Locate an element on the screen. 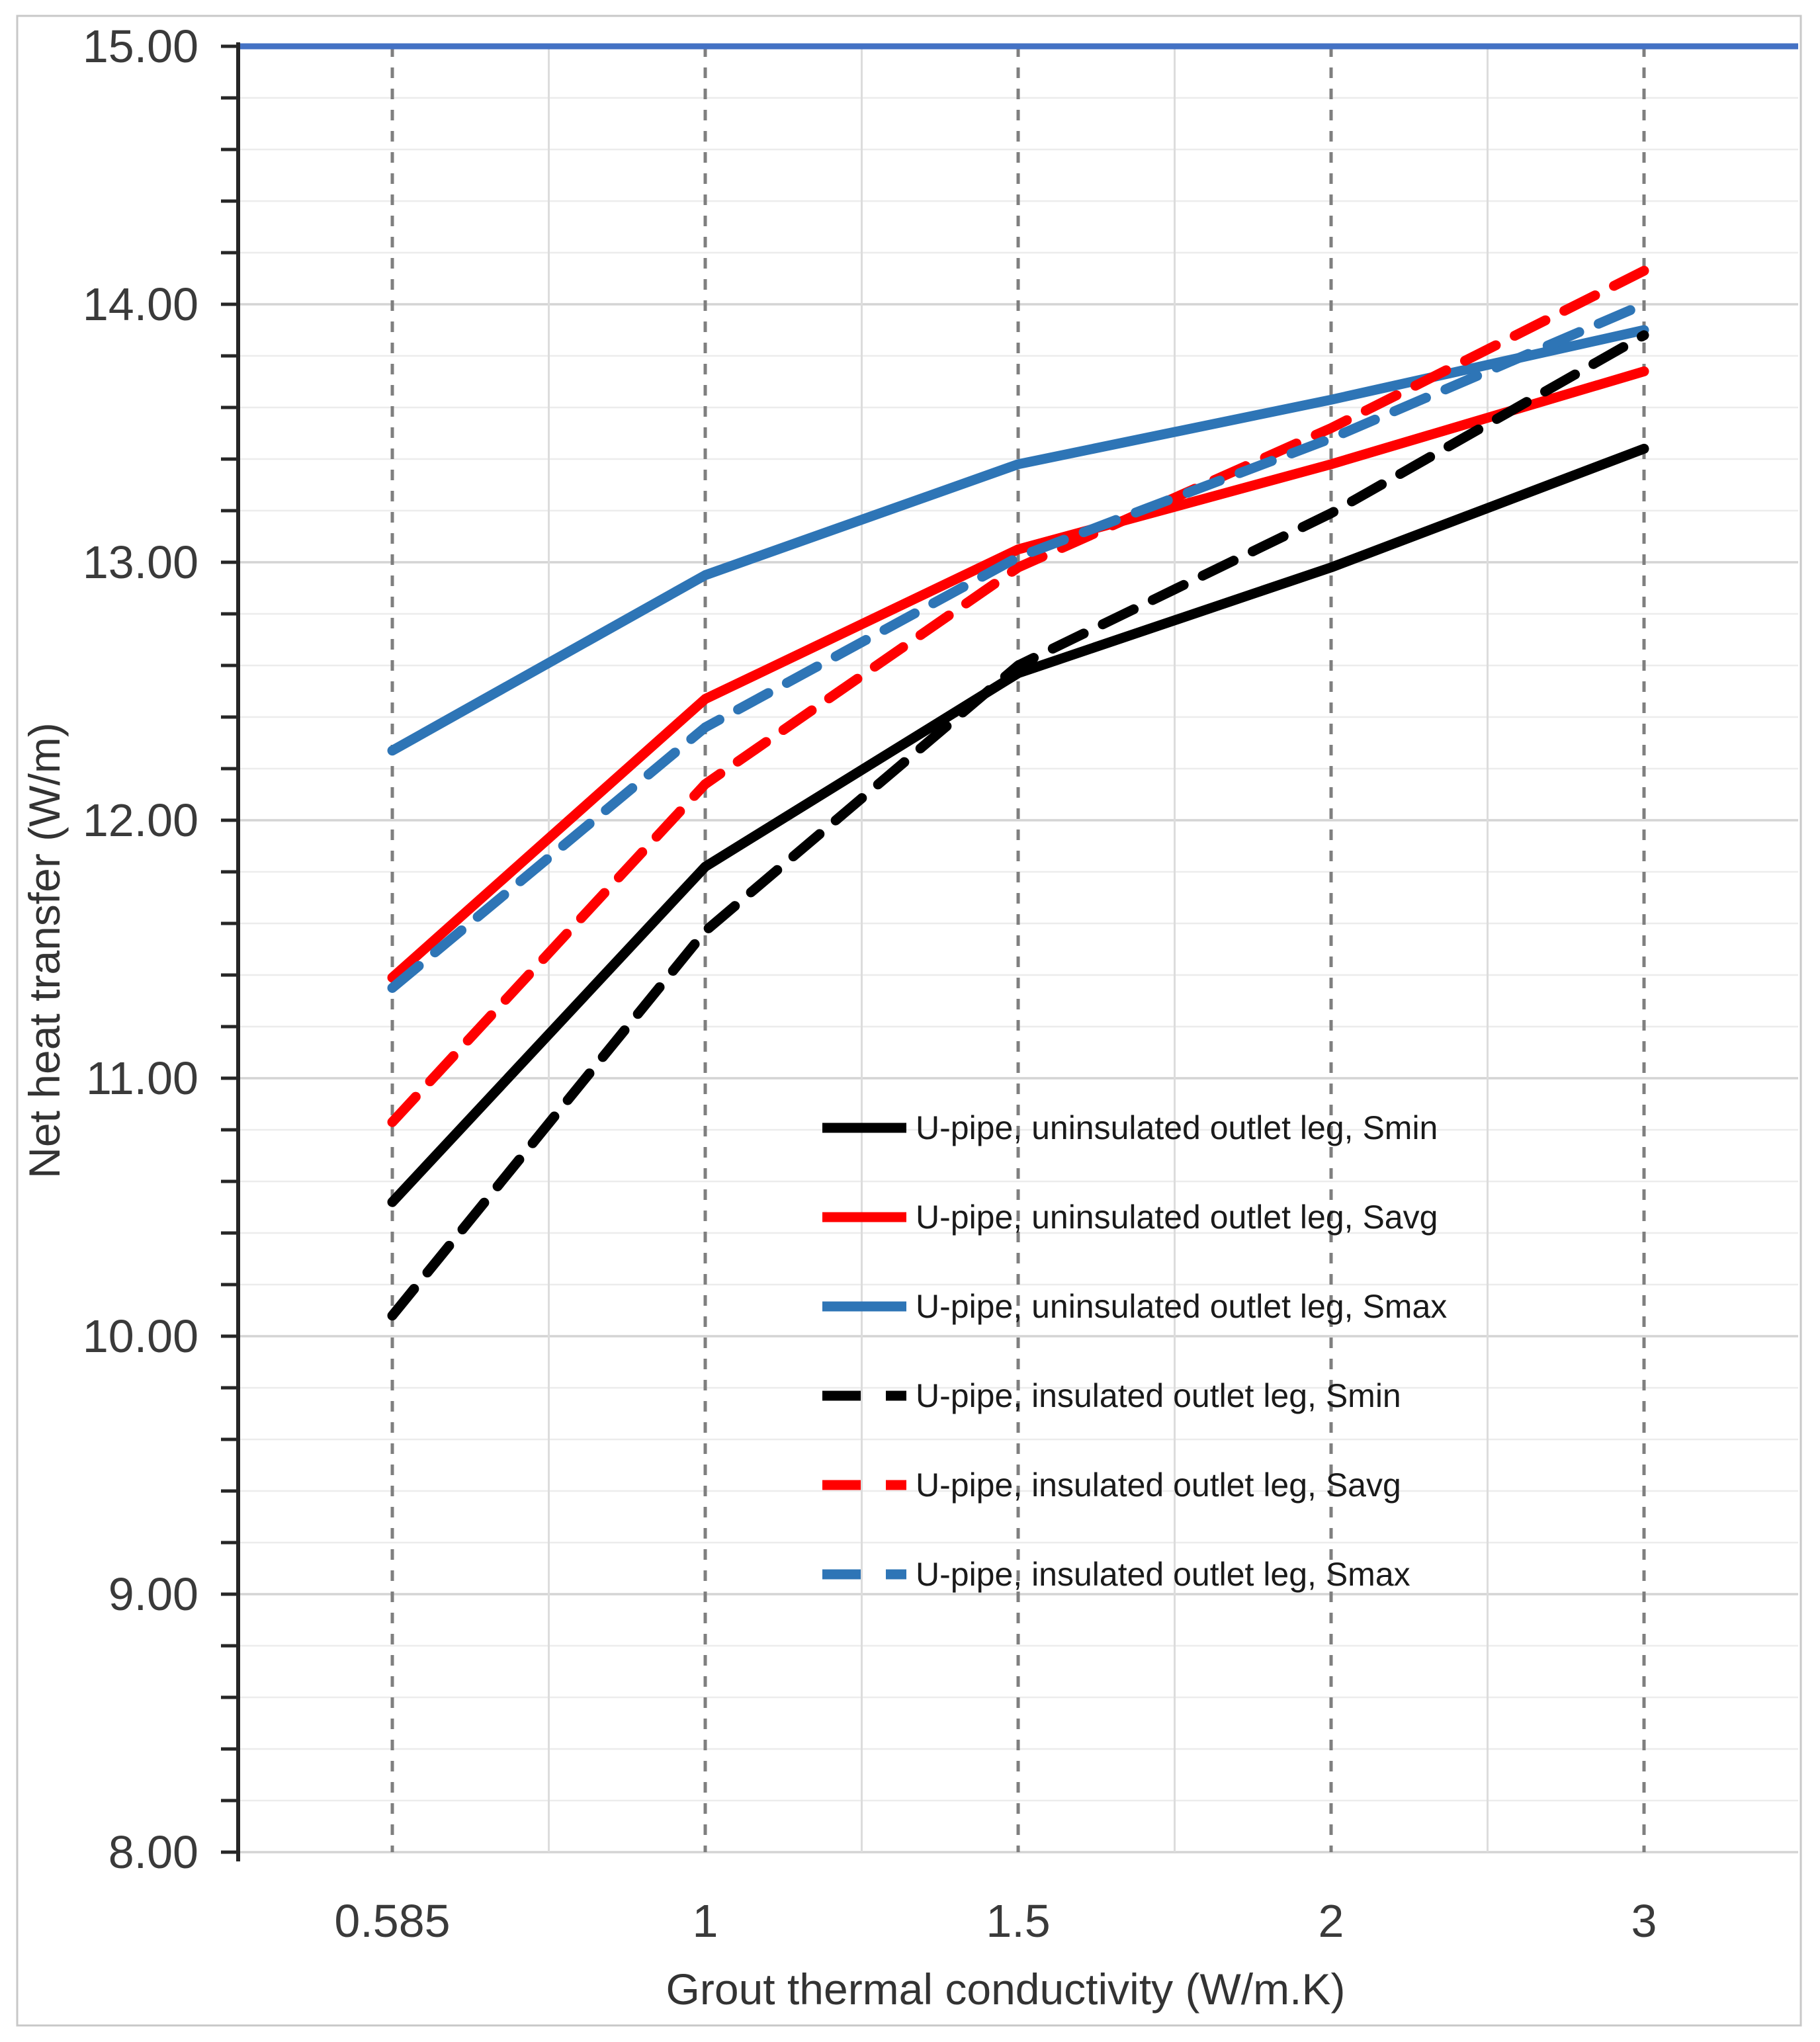  legend-item: U-pipe, uninsulated outlet leg, Smax is located at coordinates (1134, 1306).